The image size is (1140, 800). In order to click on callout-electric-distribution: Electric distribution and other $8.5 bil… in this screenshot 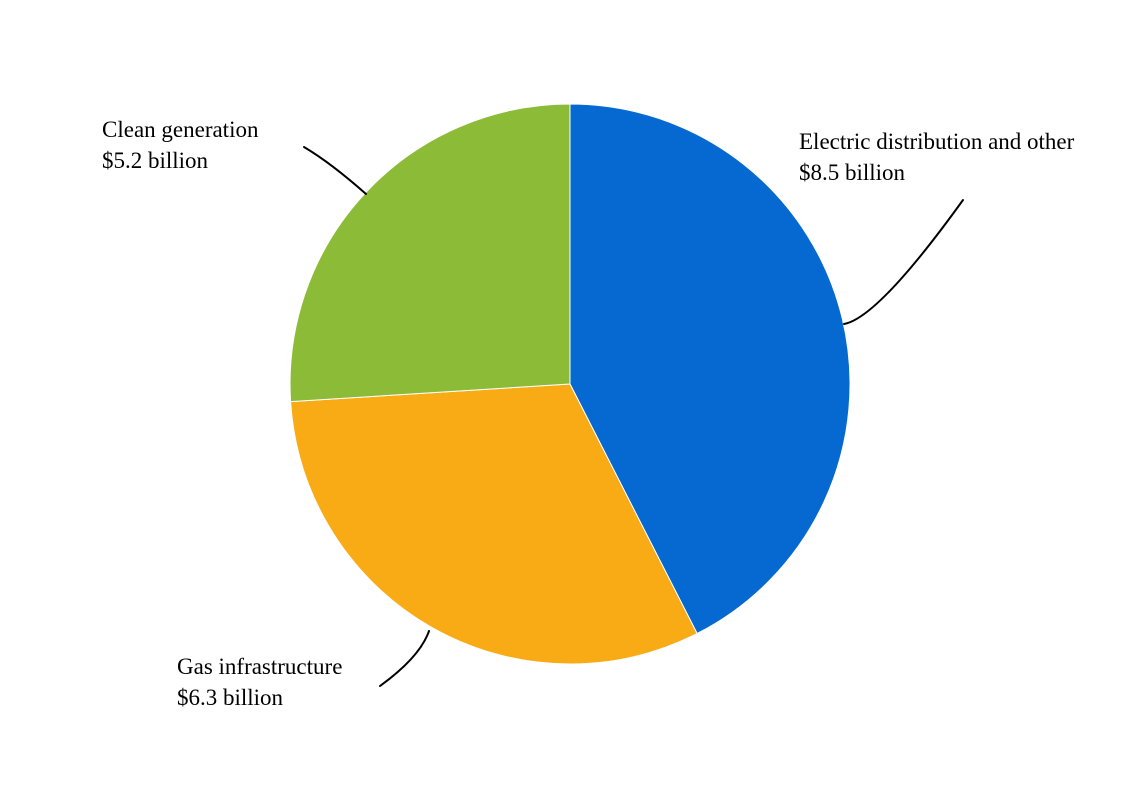, I will do `click(936, 157)`.